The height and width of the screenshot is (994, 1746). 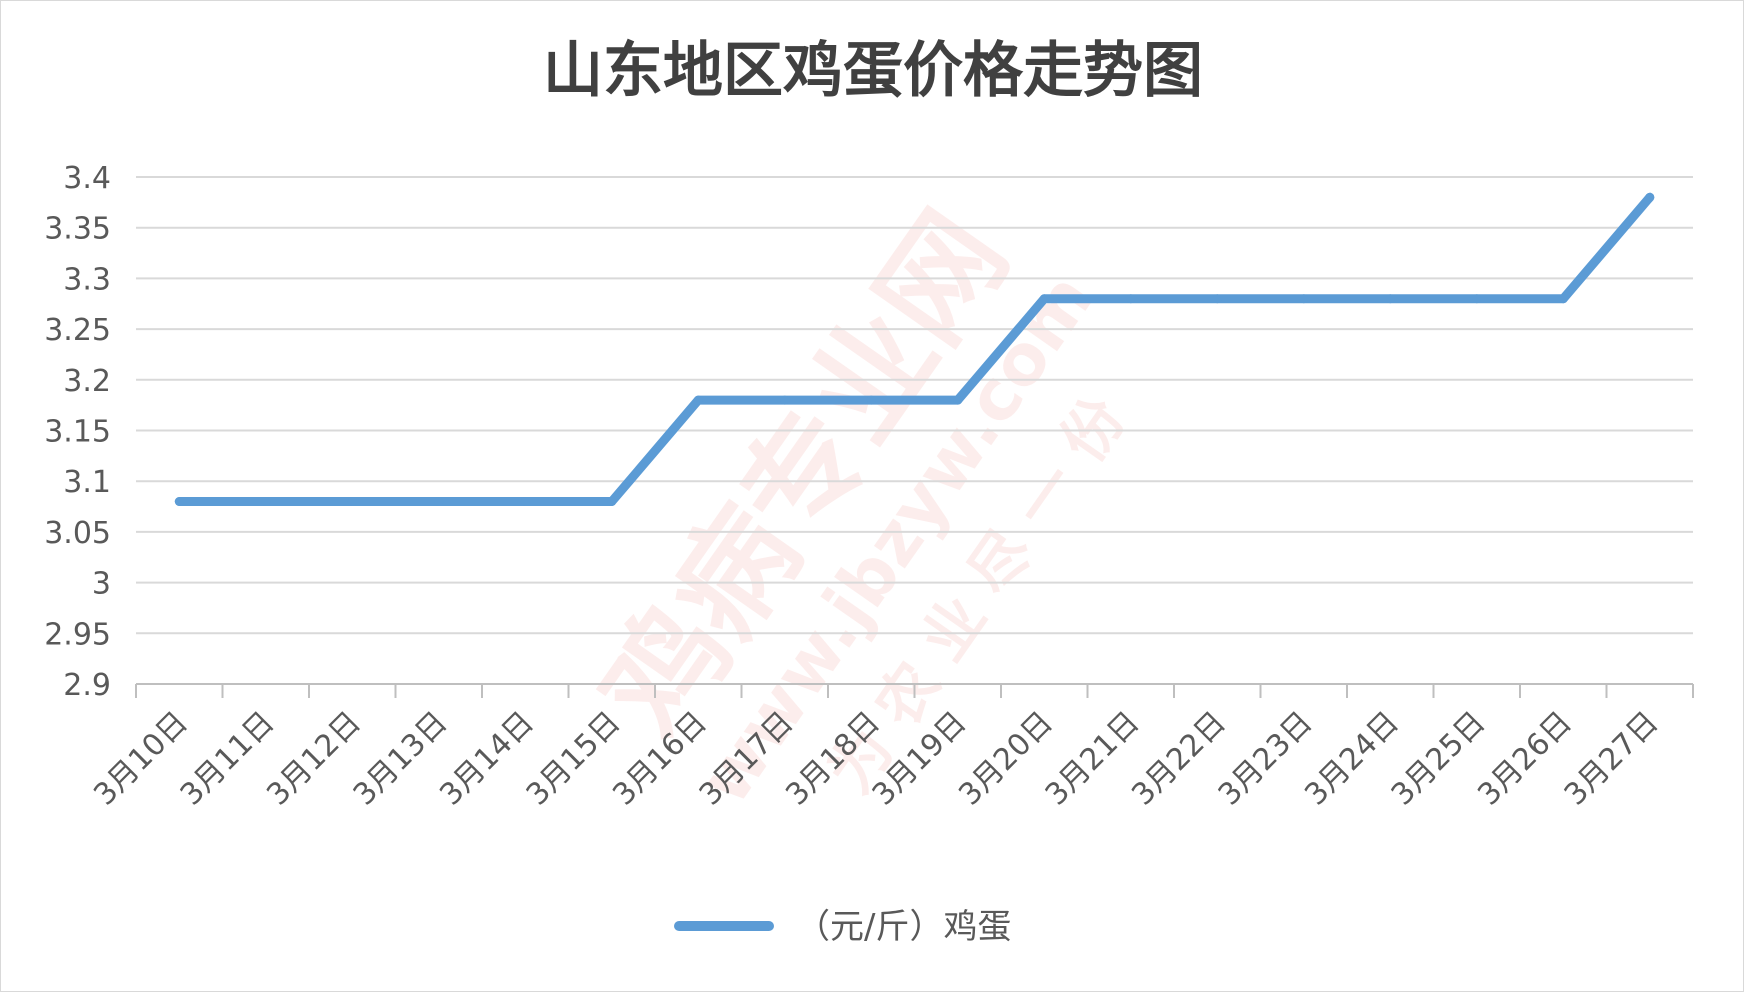 I want to click on legend: （元/斤）鸡蛋, so click(x=842, y=927).